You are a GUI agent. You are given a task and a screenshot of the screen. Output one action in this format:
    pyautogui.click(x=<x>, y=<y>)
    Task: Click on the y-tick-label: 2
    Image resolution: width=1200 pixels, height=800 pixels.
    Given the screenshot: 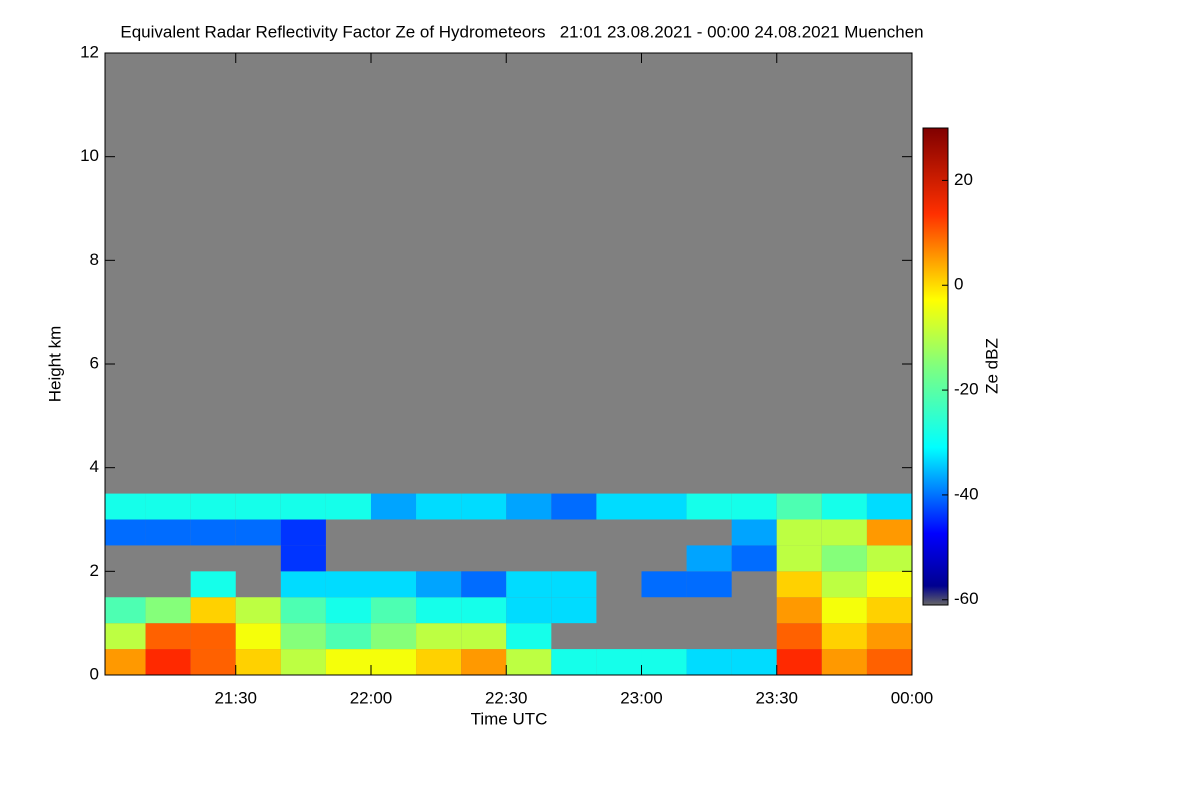 What is the action you would take?
    pyautogui.click(x=94, y=570)
    